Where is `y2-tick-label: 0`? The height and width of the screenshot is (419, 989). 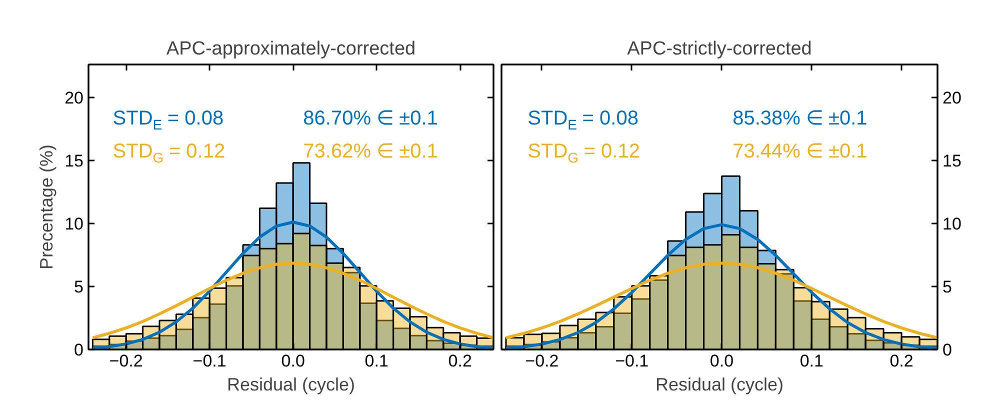
y2-tick-label: 0 is located at coordinates (947, 350).